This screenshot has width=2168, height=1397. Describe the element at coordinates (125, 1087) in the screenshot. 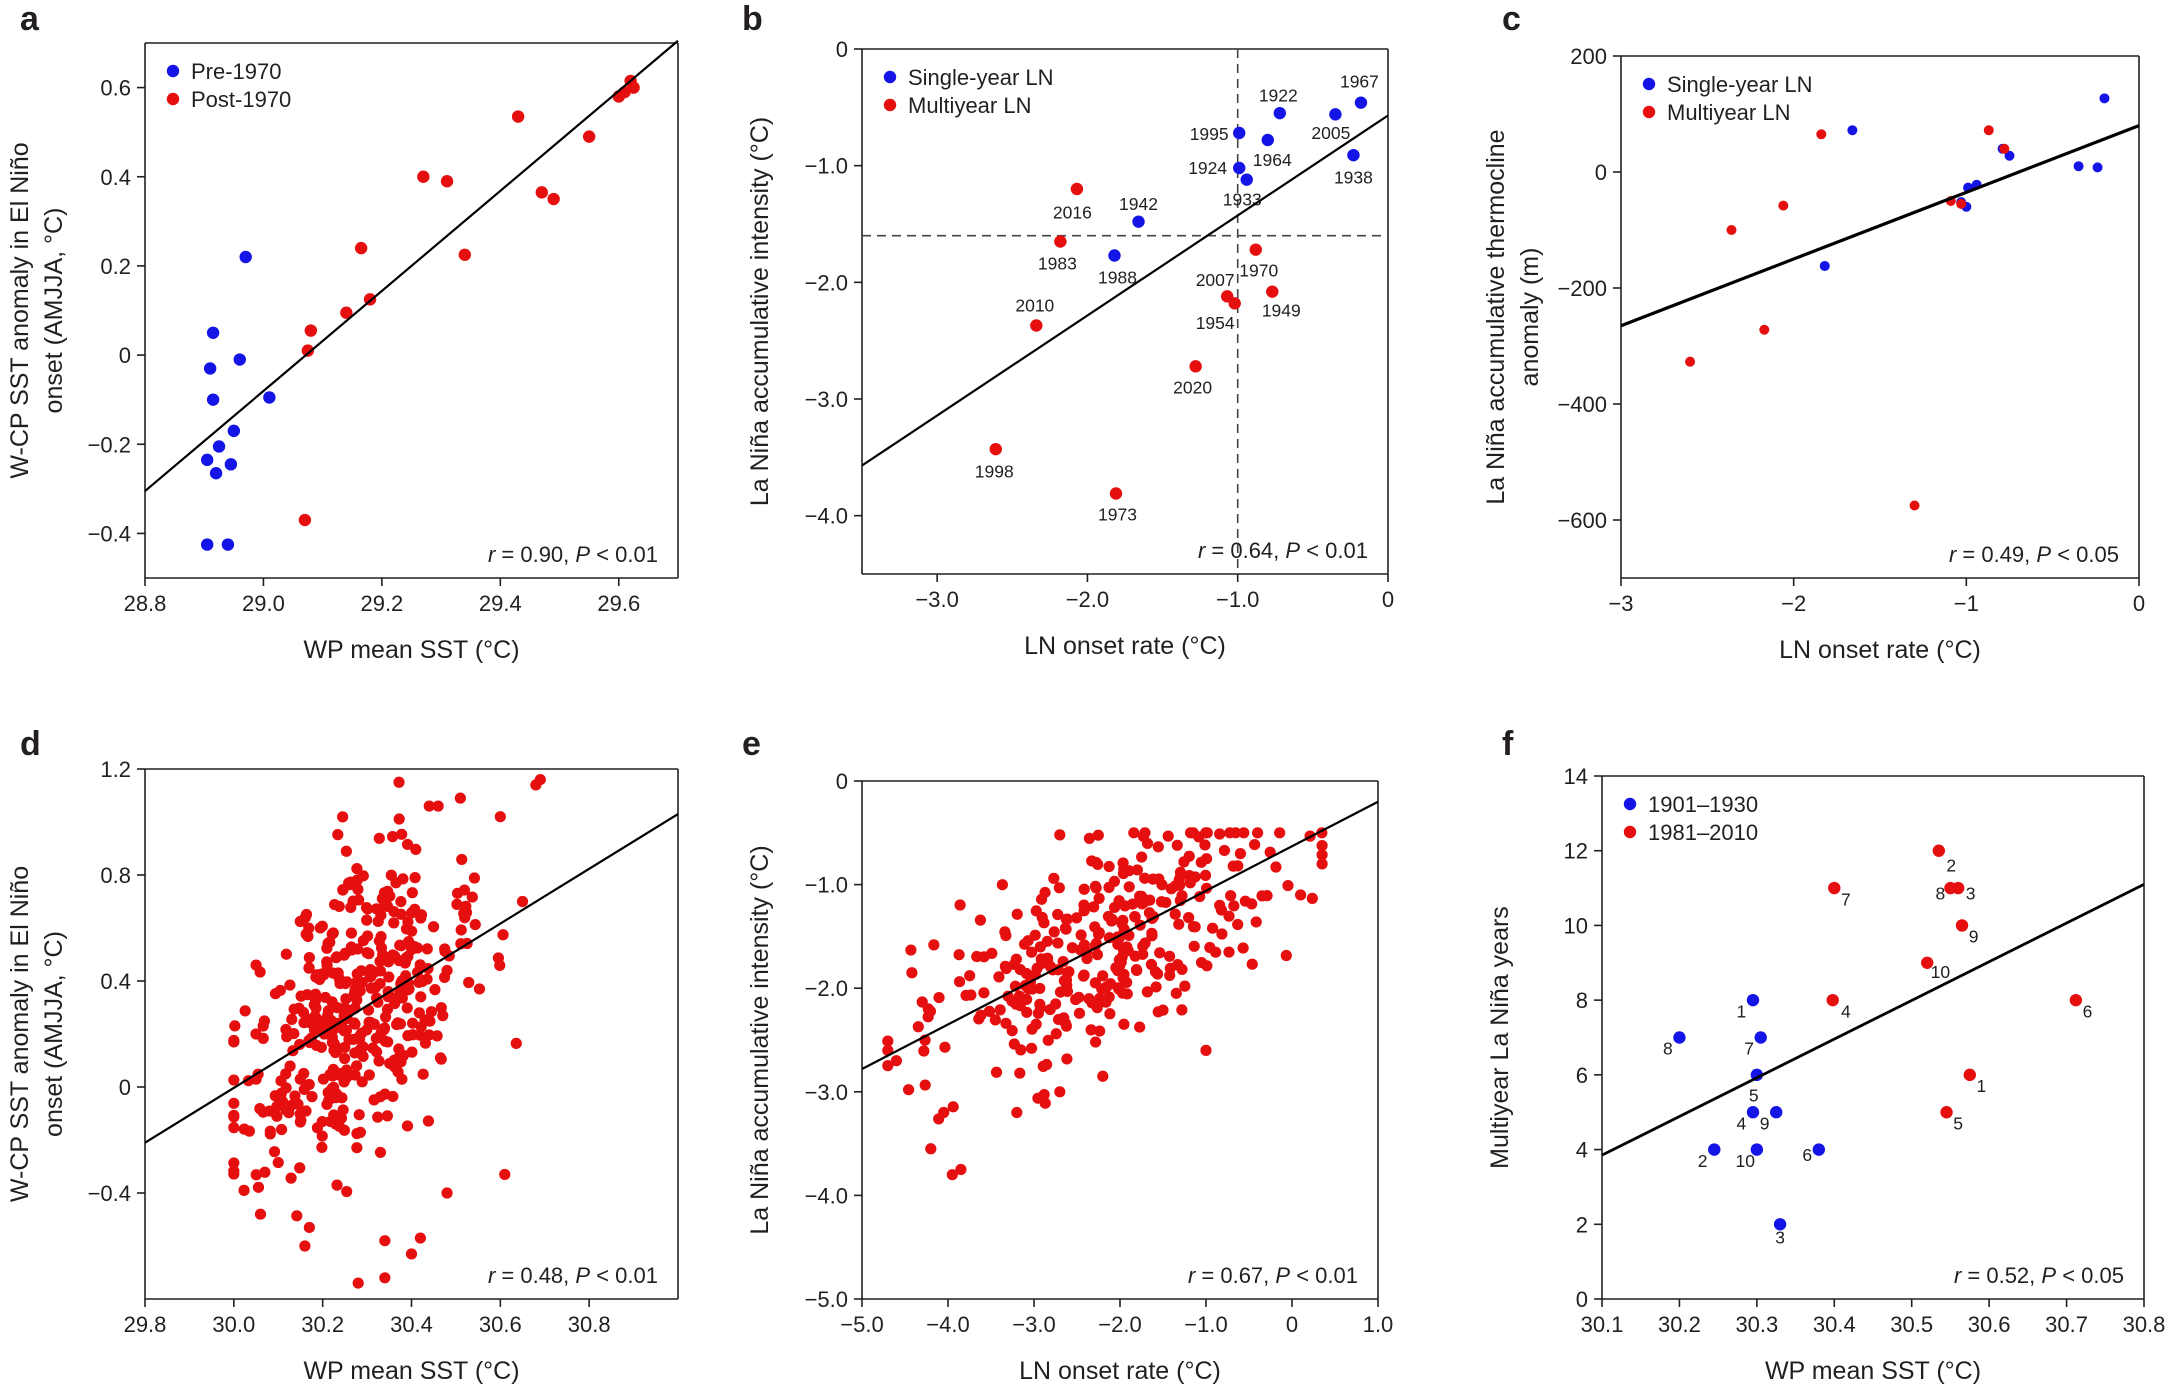

I see `y-tick-label: 0` at that location.